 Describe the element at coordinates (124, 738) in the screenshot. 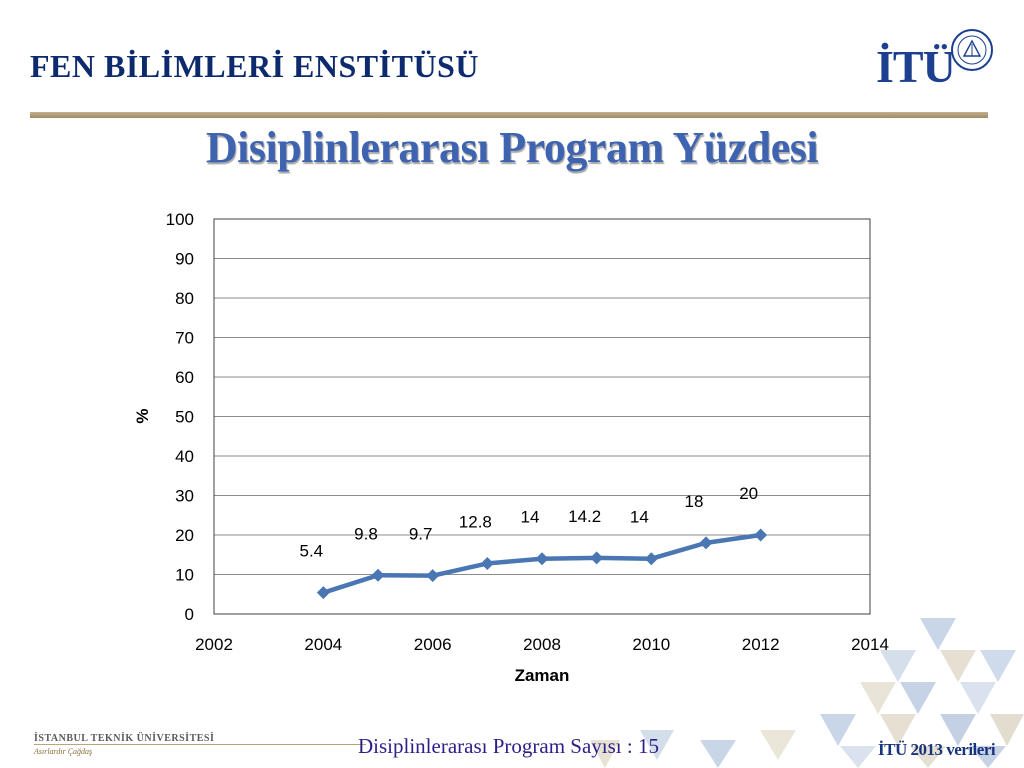

I see `university-name: İSTANBUL TEKNİK ÜNİVERSİTESİ` at that location.